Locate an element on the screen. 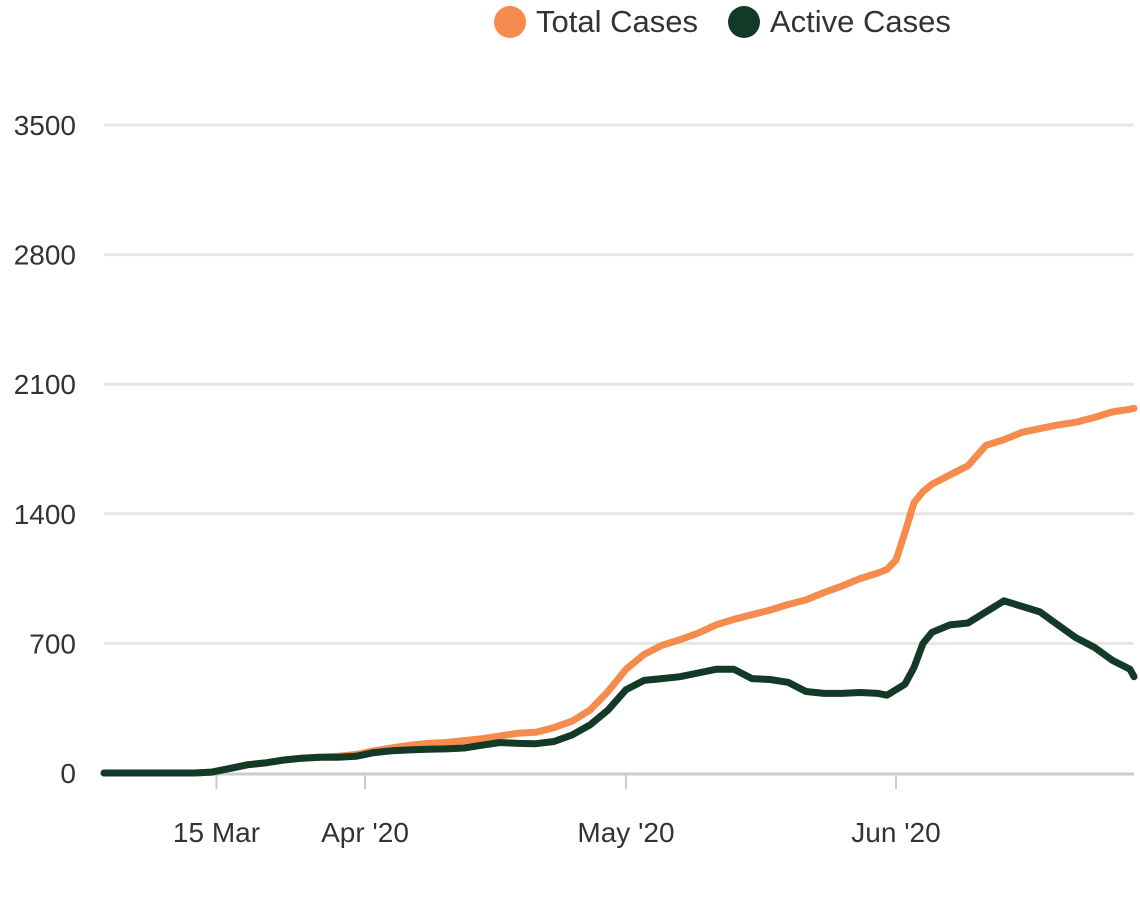 The width and height of the screenshot is (1140, 898). legend-marker-active-cases is located at coordinates (743, 22).